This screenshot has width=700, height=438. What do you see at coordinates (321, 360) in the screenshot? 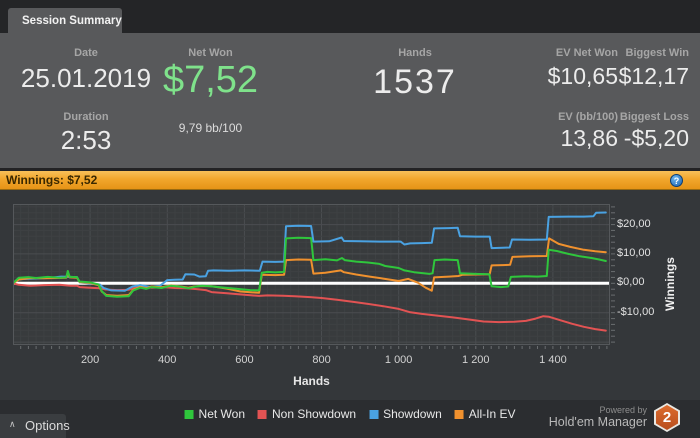
I see `x-tick-label: 800` at bounding box center [321, 360].